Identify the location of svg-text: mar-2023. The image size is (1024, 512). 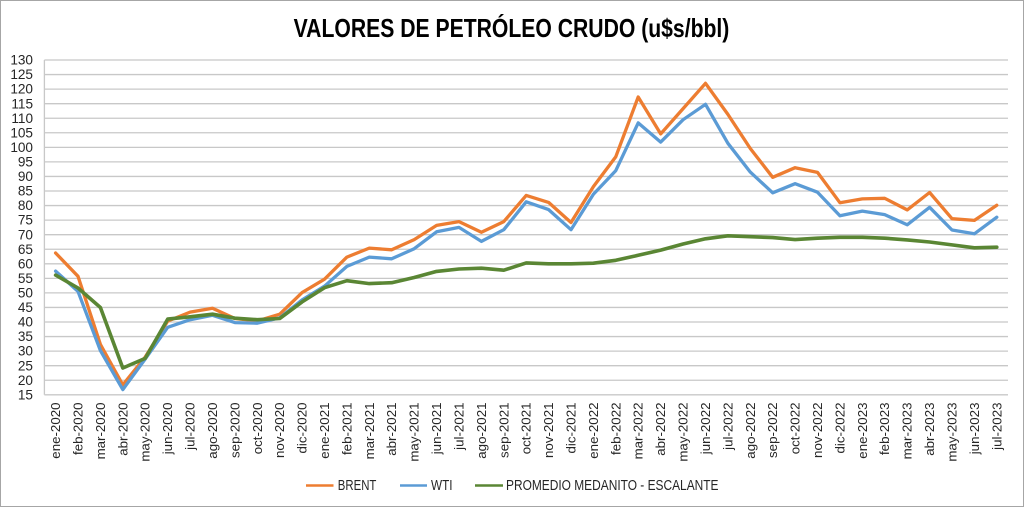
(907, 431).